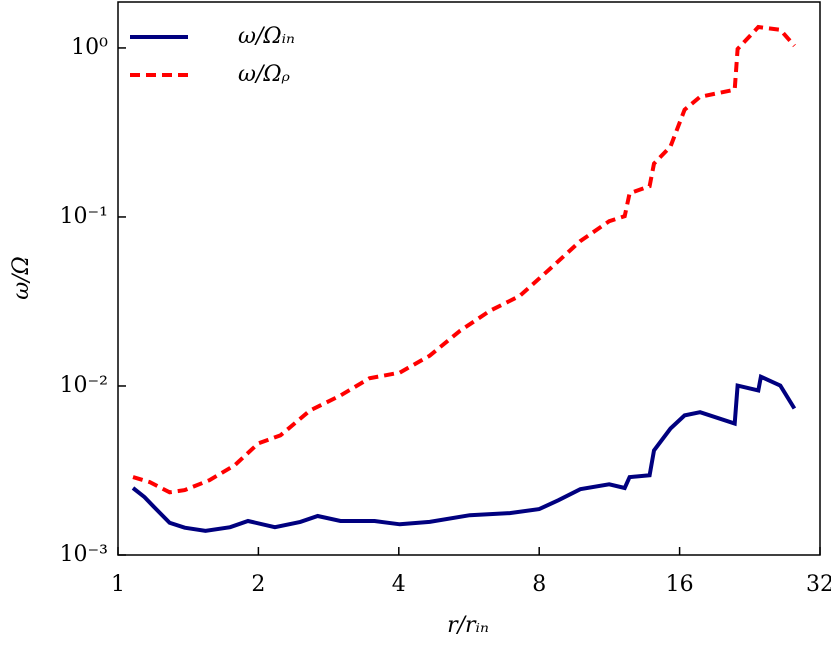  Describe the element at coordinates (258, 584) in the screenshot. I see `x-tick-label: 2` at that location.